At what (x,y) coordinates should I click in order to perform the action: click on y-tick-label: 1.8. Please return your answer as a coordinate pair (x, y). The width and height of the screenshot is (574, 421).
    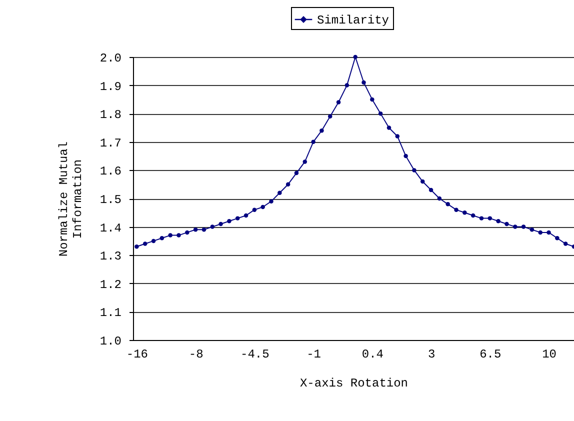
    Looking at the image, I should click on (111, 115).